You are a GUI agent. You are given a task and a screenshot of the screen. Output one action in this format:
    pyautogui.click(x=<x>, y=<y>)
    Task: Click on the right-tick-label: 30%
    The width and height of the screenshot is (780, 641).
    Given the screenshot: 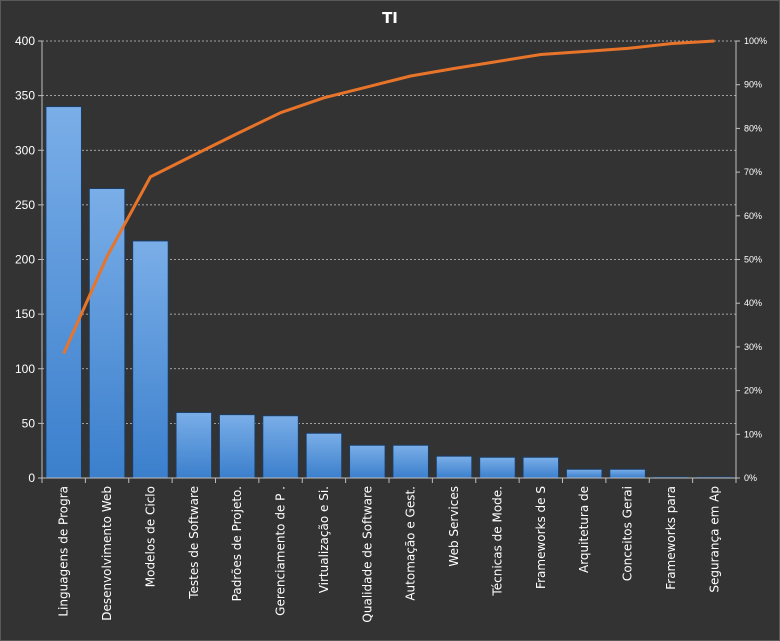 What is the action you would take?
    pyautogui.click(x=753, y=347)
    